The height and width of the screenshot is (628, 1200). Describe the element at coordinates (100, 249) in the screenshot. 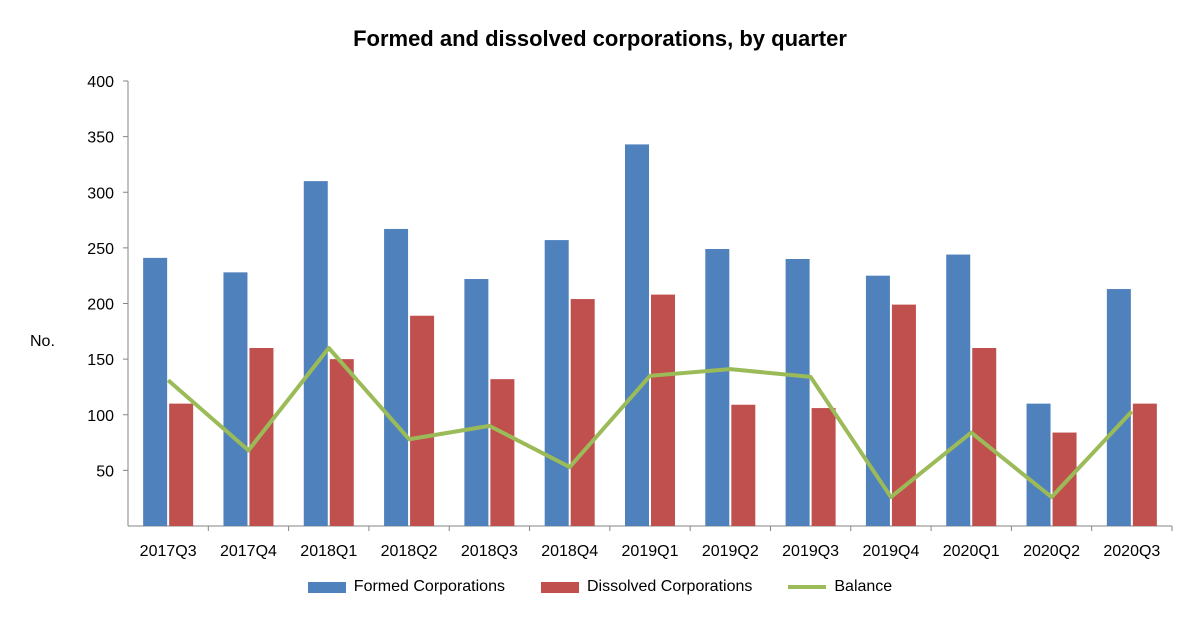

I see `y-tick-label: 250` at that location.